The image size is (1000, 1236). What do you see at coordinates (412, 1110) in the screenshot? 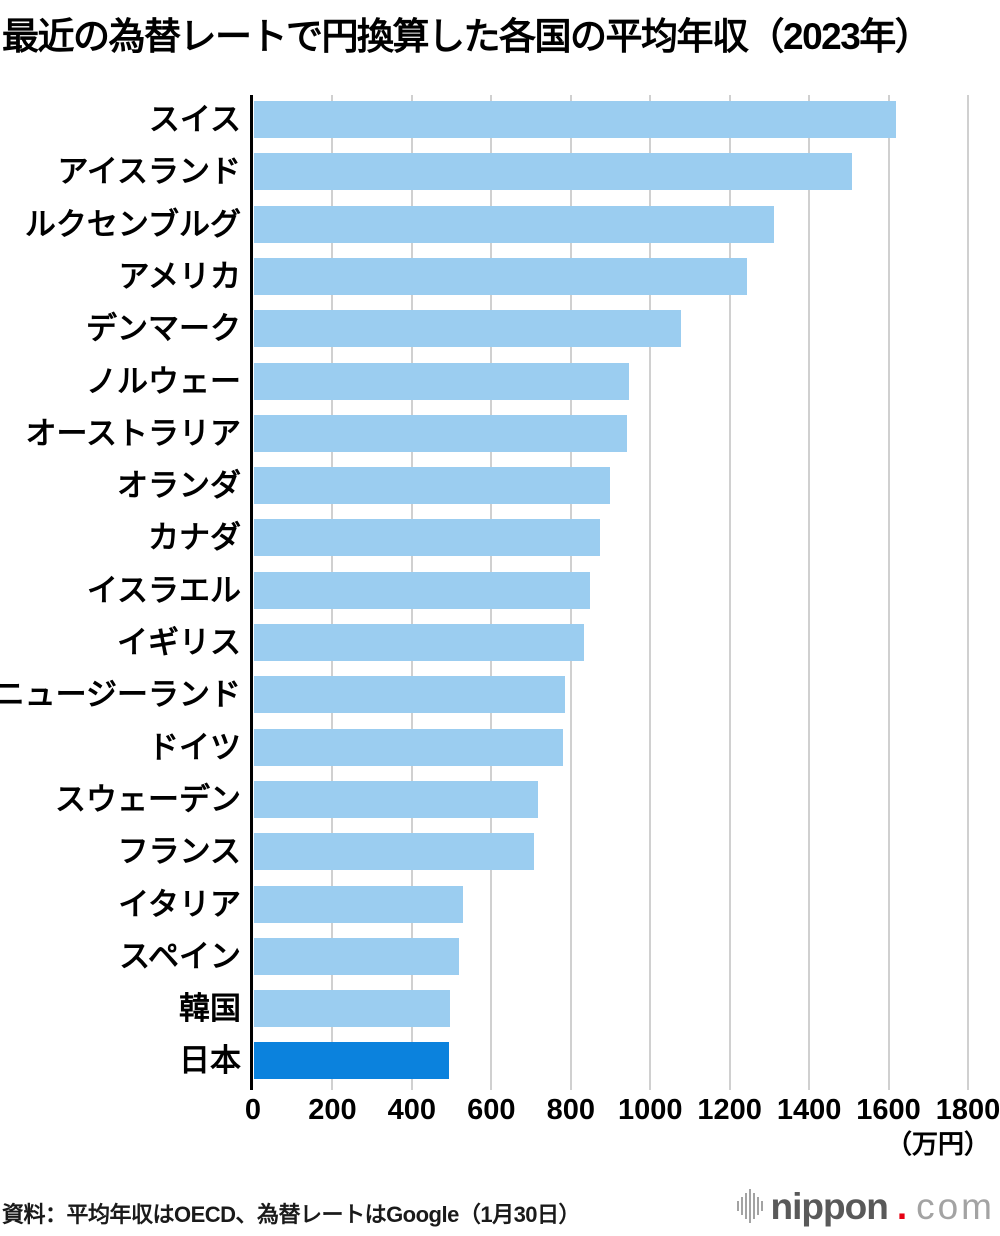
I see `x-tick-label: 400` at bounding box center [412, 1110].